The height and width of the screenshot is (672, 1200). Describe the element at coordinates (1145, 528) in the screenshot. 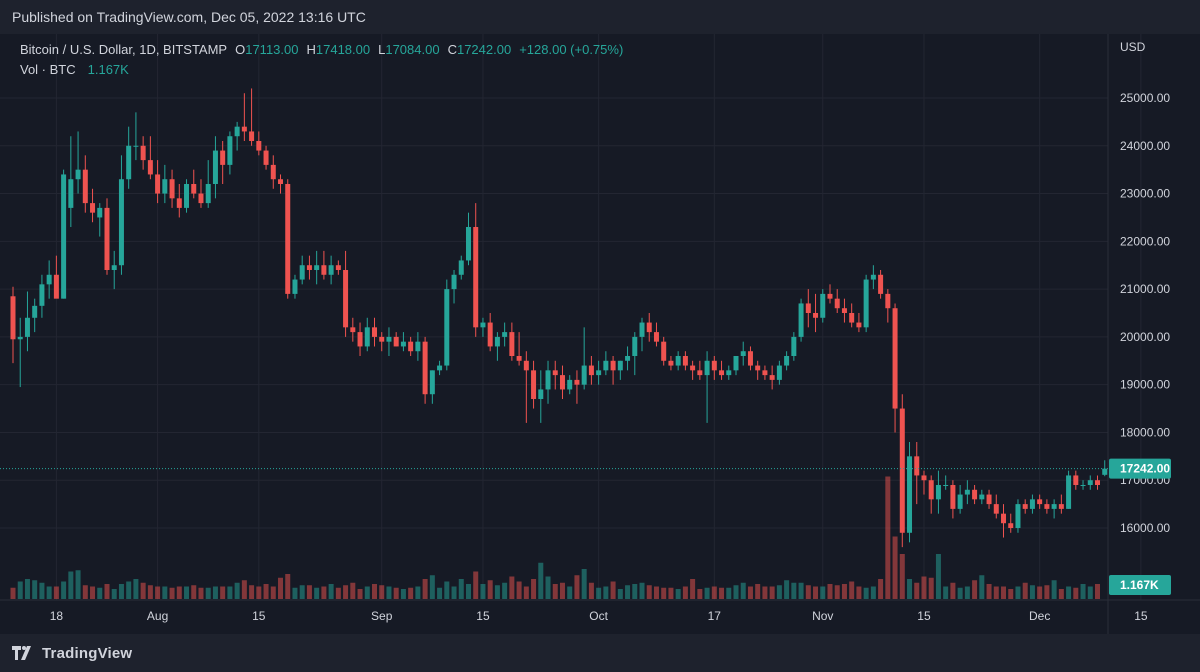

I see `price-tick-label: 16000.00` at that location.